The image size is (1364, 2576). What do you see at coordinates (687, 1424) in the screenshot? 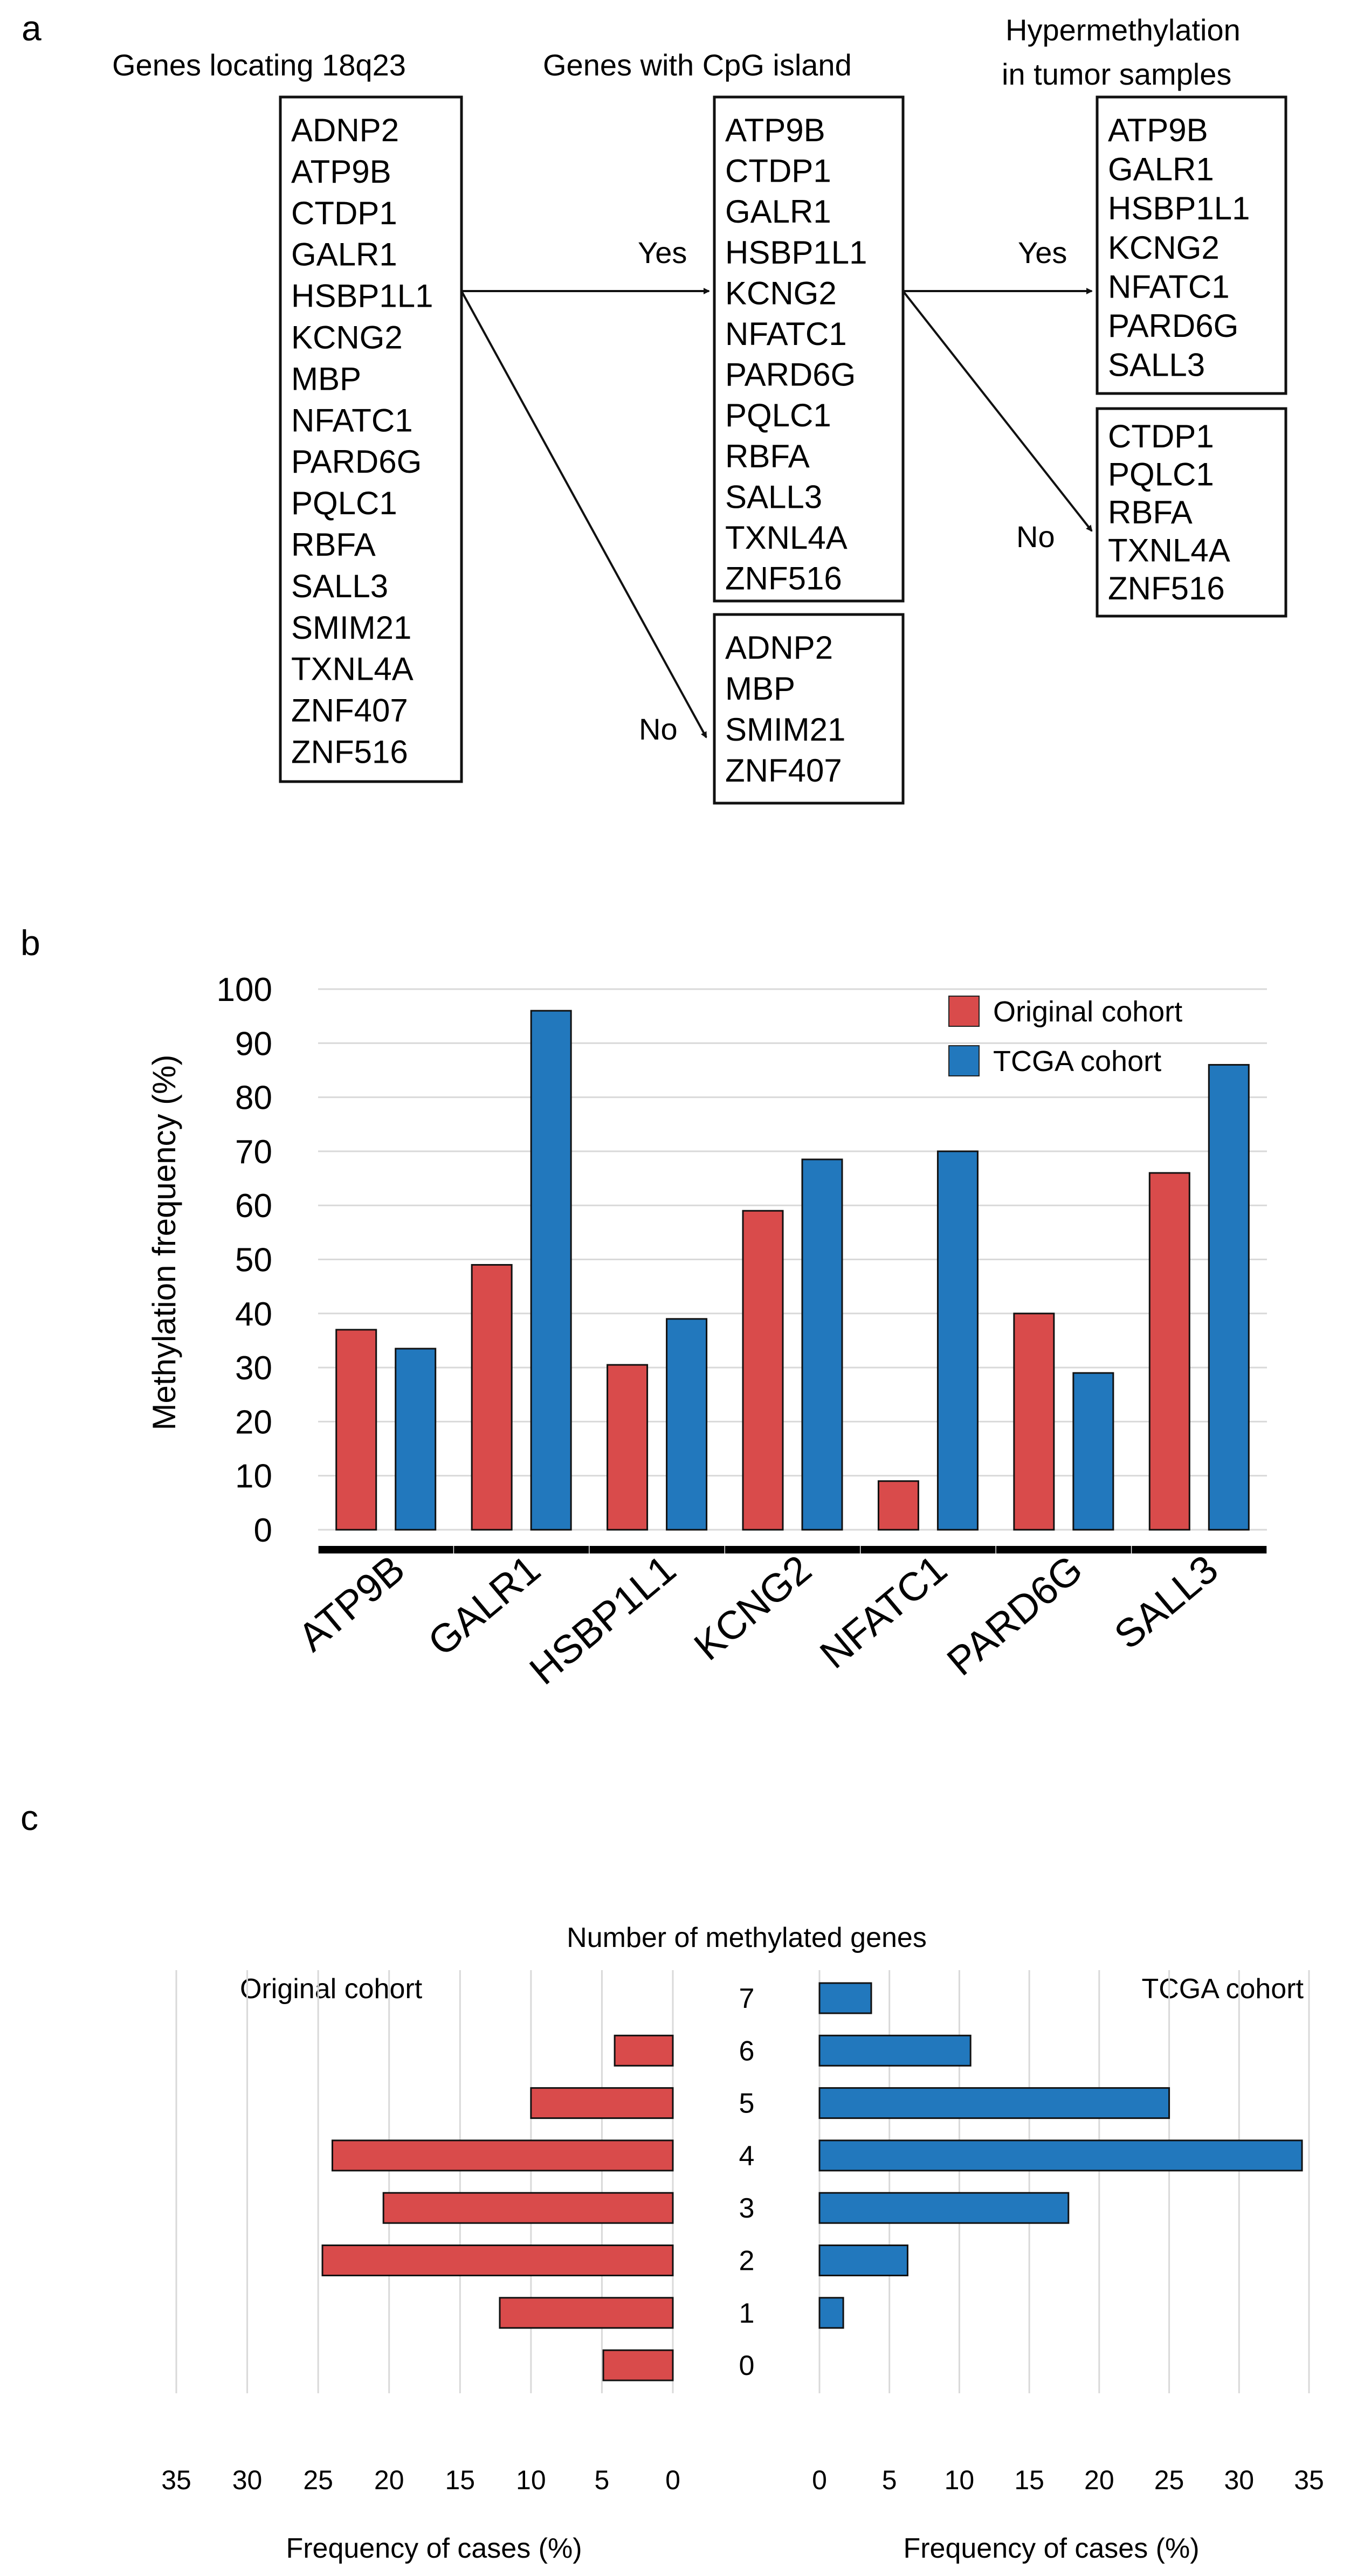
I see `b-bar-tcga-HSBP1L1` at bounding box center [687, 1424].